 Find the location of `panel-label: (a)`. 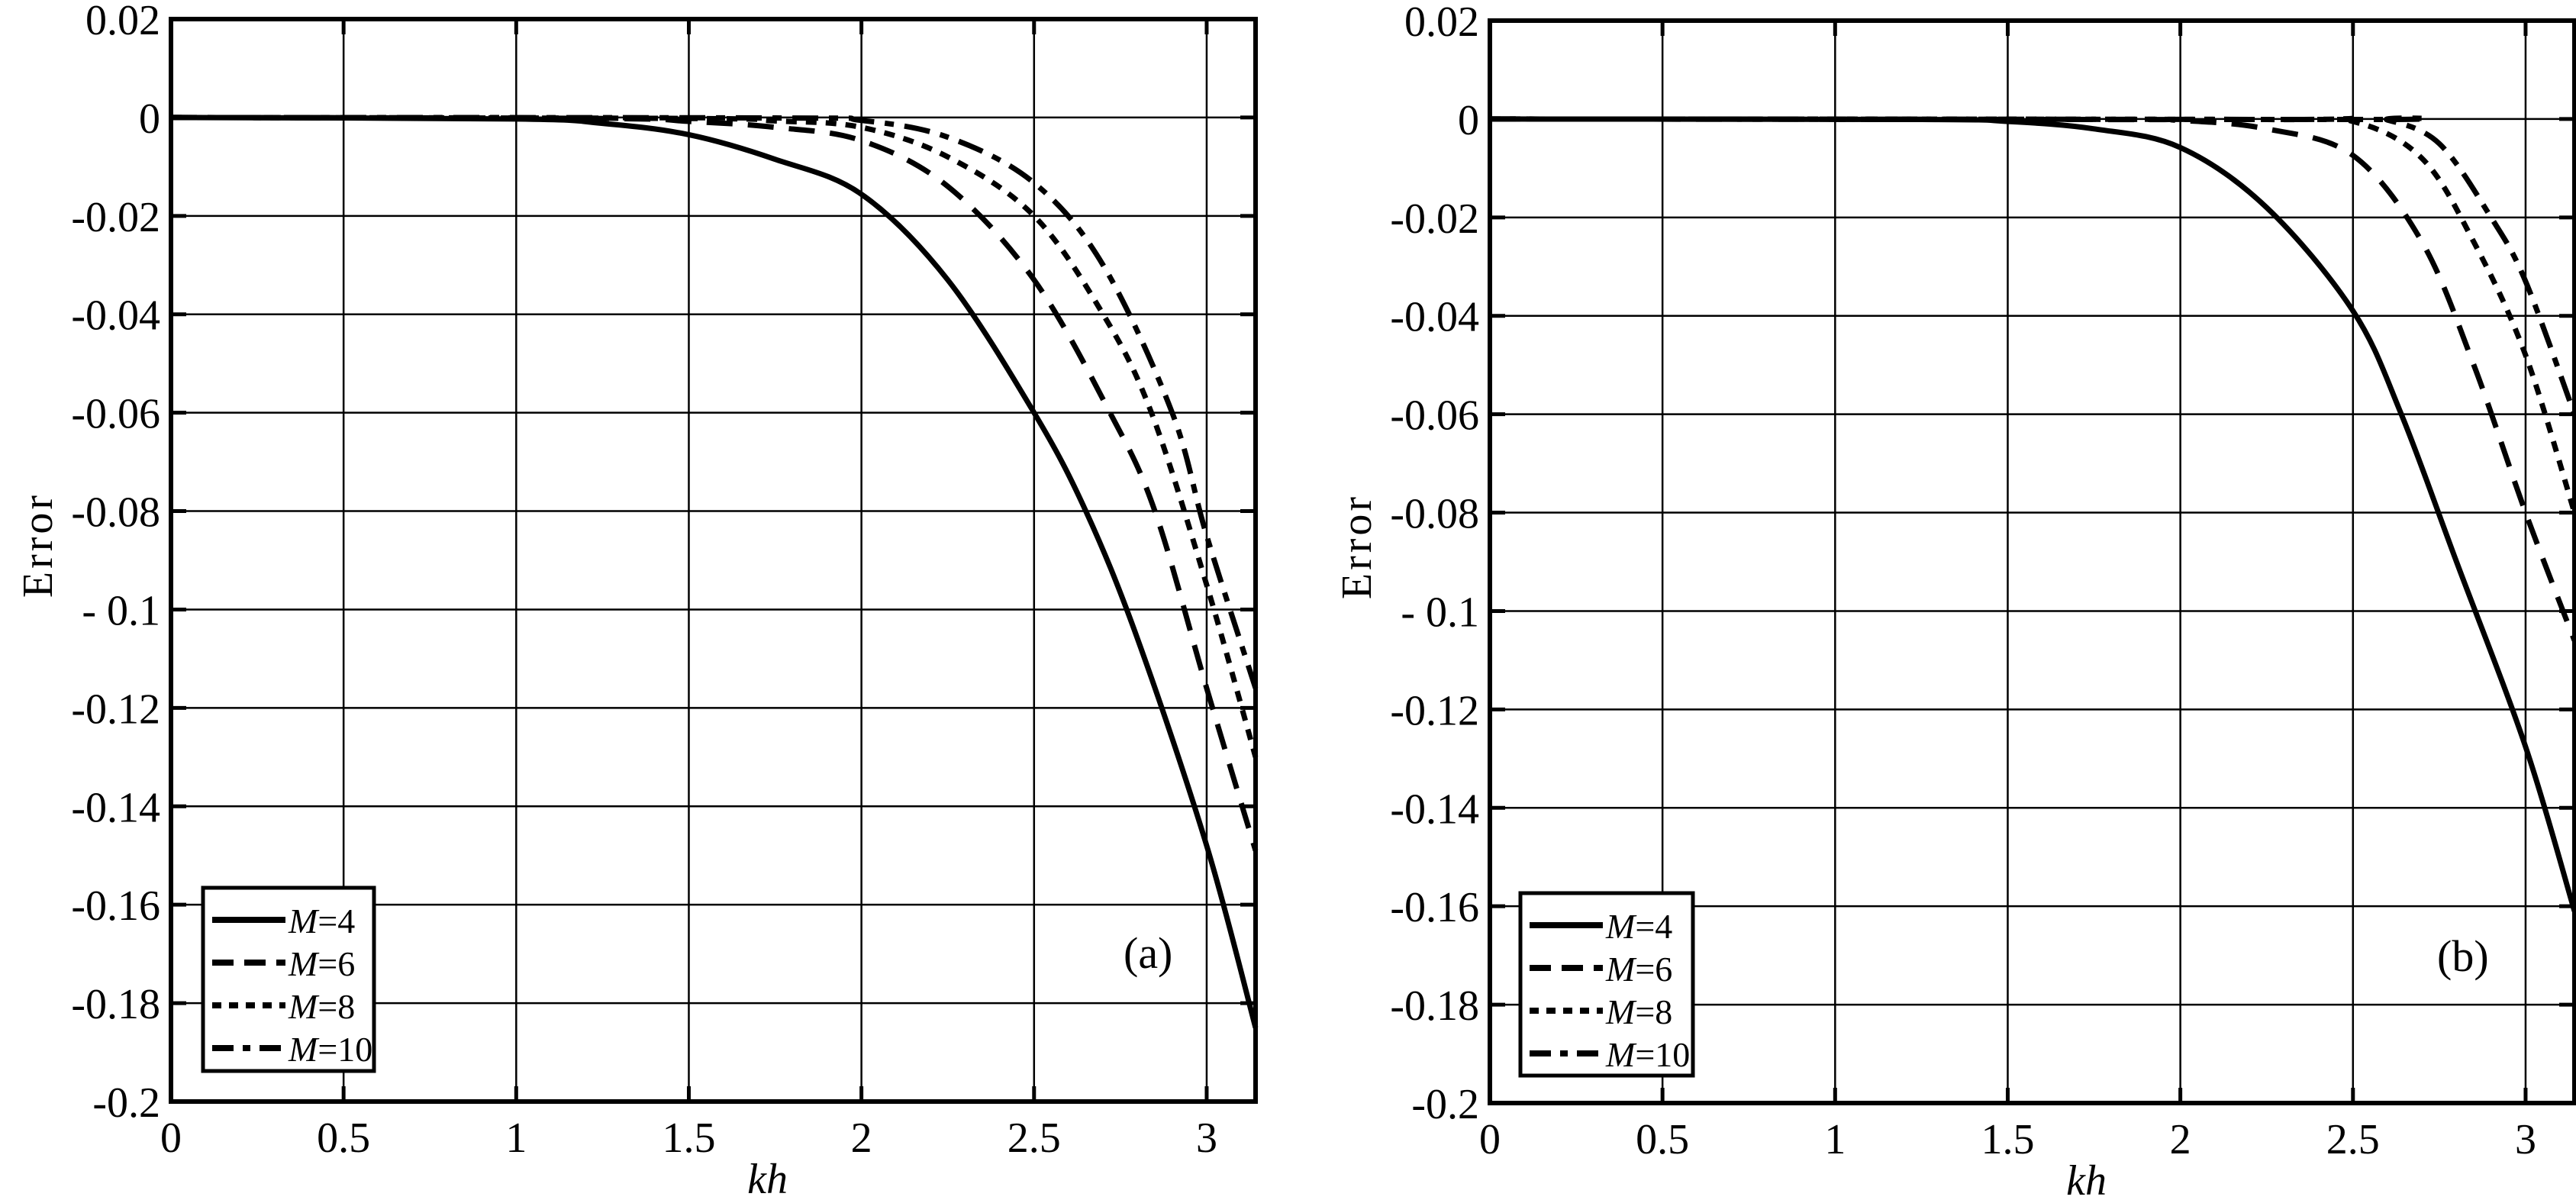

panel-label: (a) is located at coordinates (1148, 953).